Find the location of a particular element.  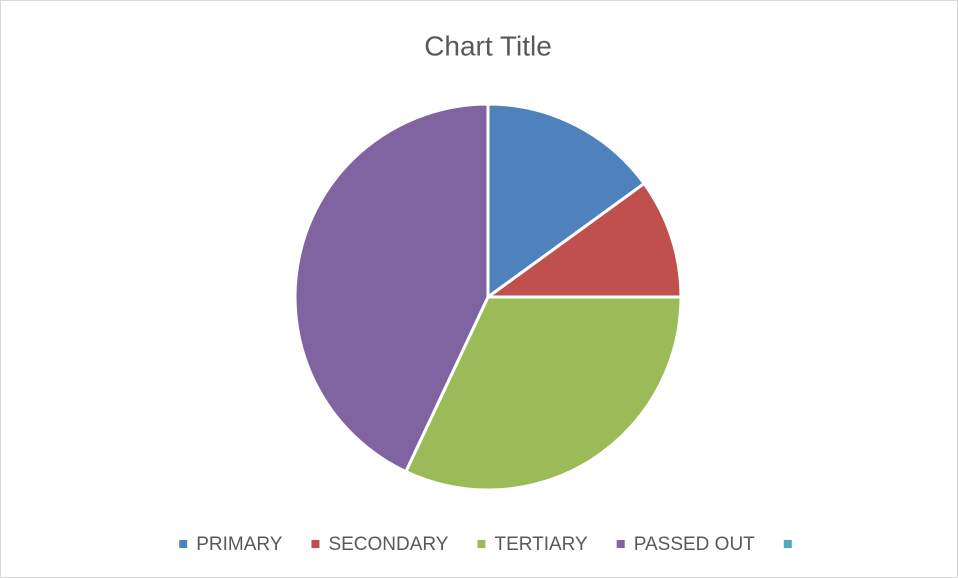

legend: PRIMARY SECONDARY TERTIARY PASSED OUT is located at coordinates (485, 544).